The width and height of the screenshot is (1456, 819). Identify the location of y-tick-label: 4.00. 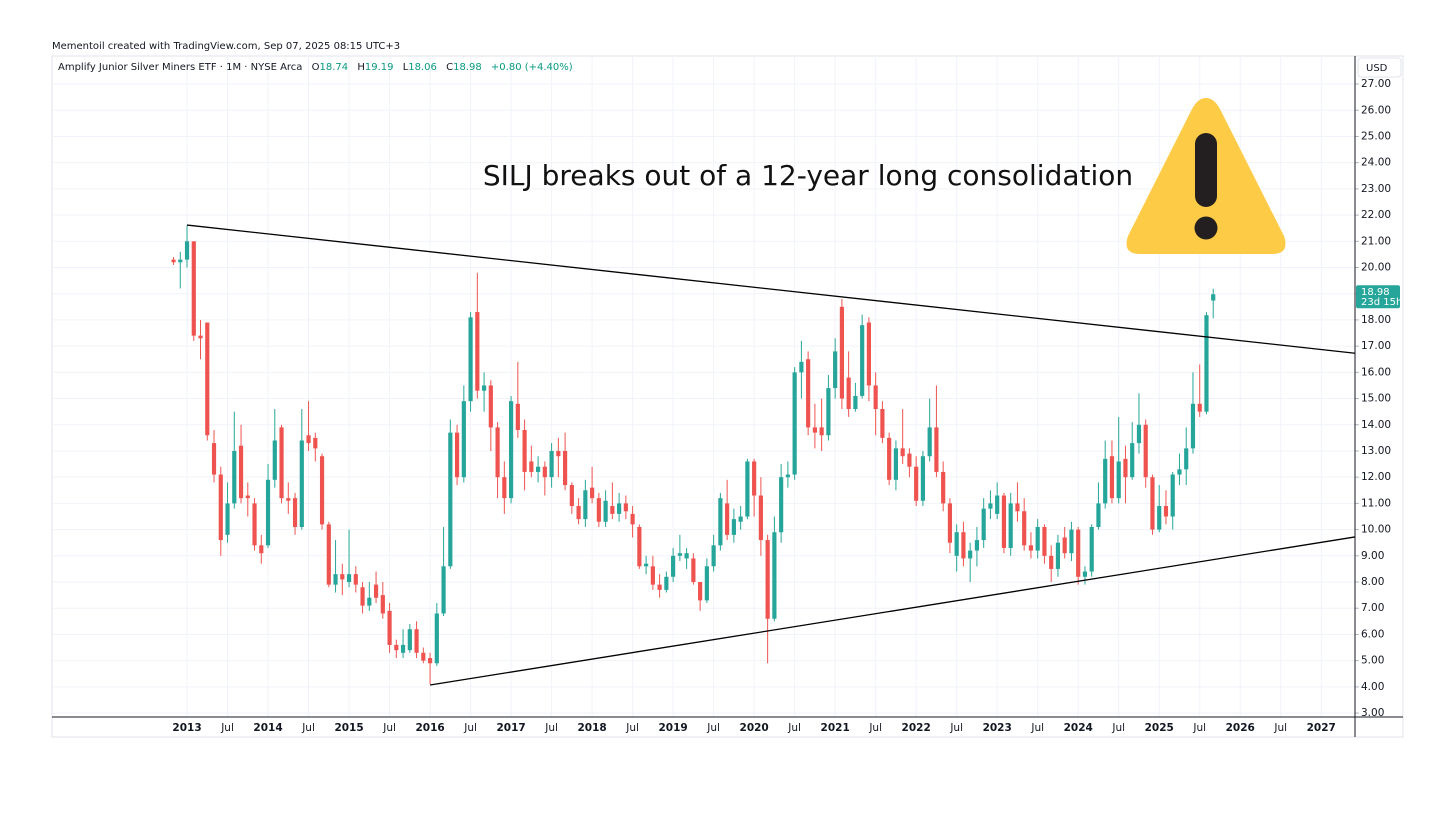
(1372, 687).